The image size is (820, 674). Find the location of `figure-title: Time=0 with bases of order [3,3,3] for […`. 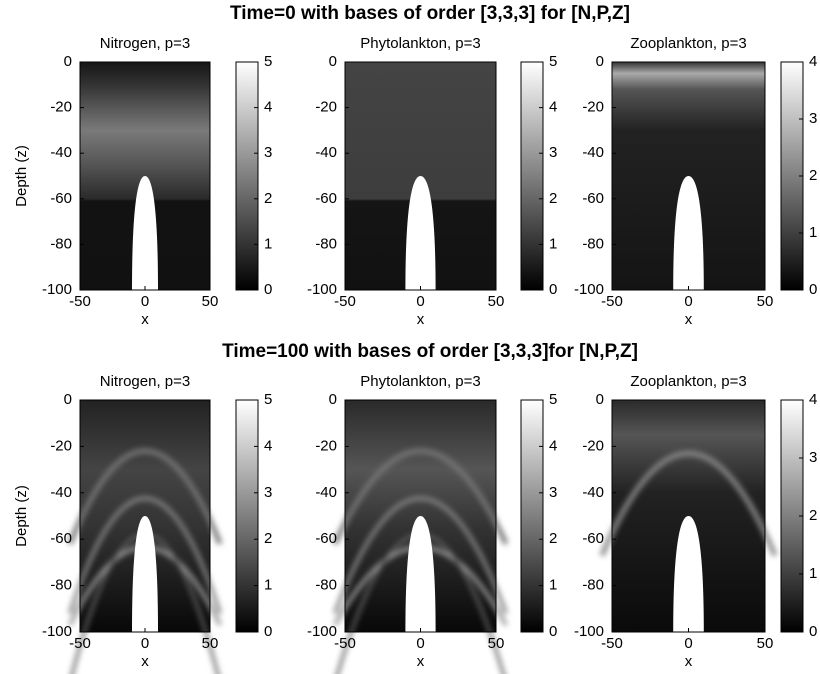

figure-title: Time=0 with bases of order [3,3,3] for [… is located at coordinates (430, 13).